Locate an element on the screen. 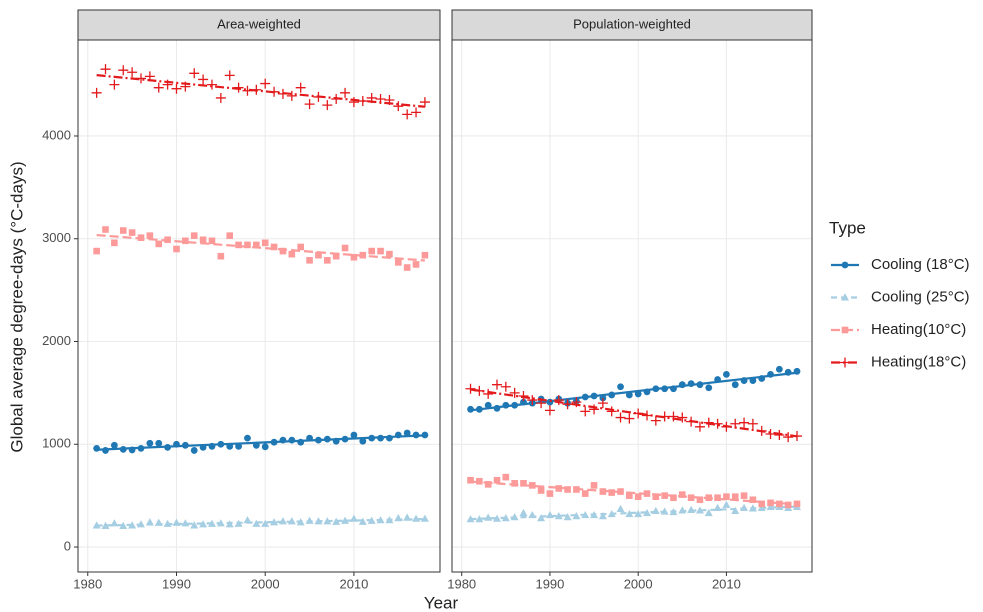 Image resolution: width=983 pixels, height=612 pixels. x-tick-label: 2010 is located at coordinates (726, 583).